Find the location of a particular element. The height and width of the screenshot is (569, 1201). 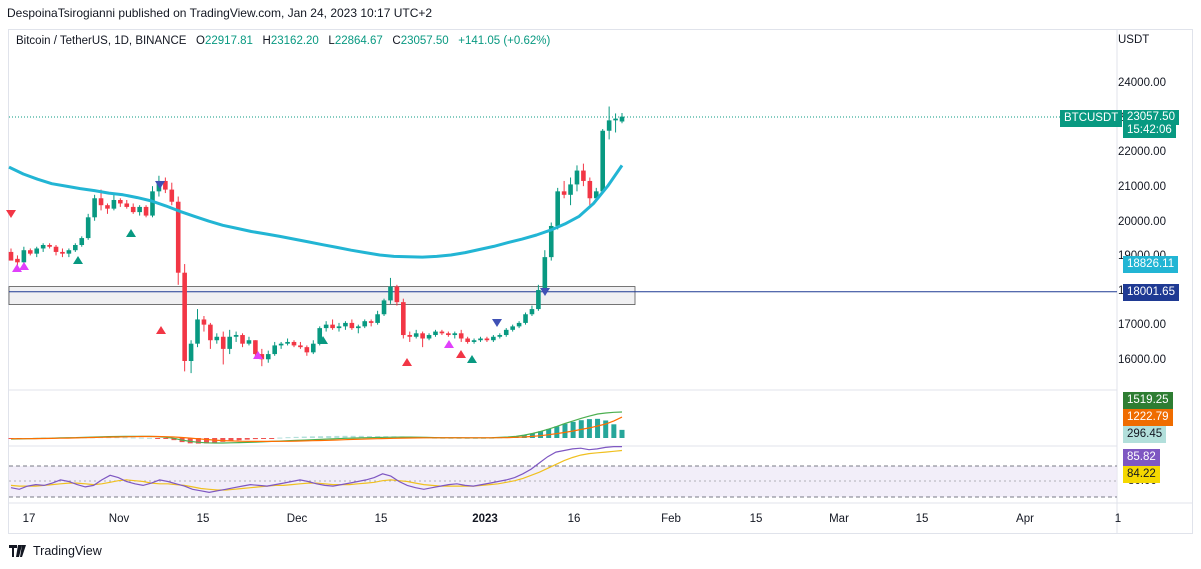

last-price-tag: 23057.50 is located at coordinates (1151, 117).